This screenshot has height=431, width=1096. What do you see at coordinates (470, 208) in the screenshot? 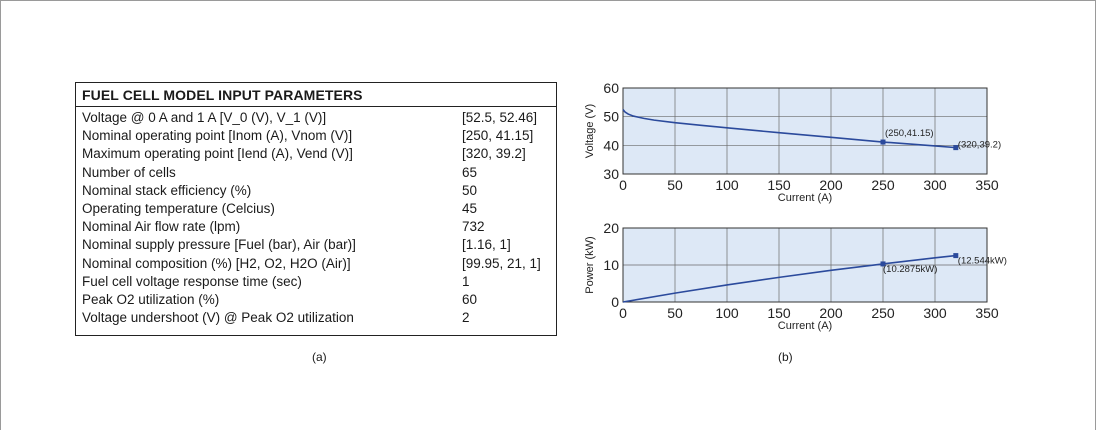
I see `parameter-value: 45` at bounding box center [470, 208].